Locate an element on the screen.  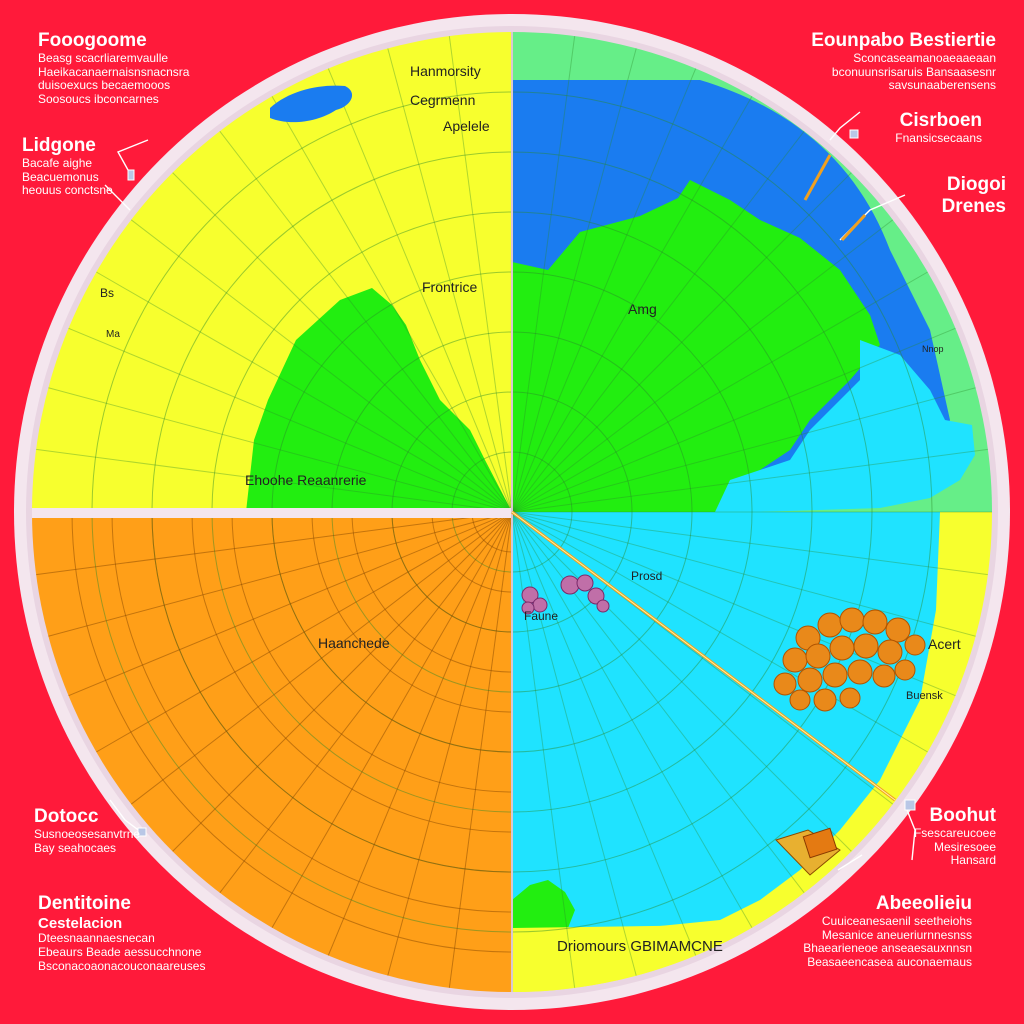
label-ehooche: Ehoohe Reaanrerie is located at coordinates (306, 480).